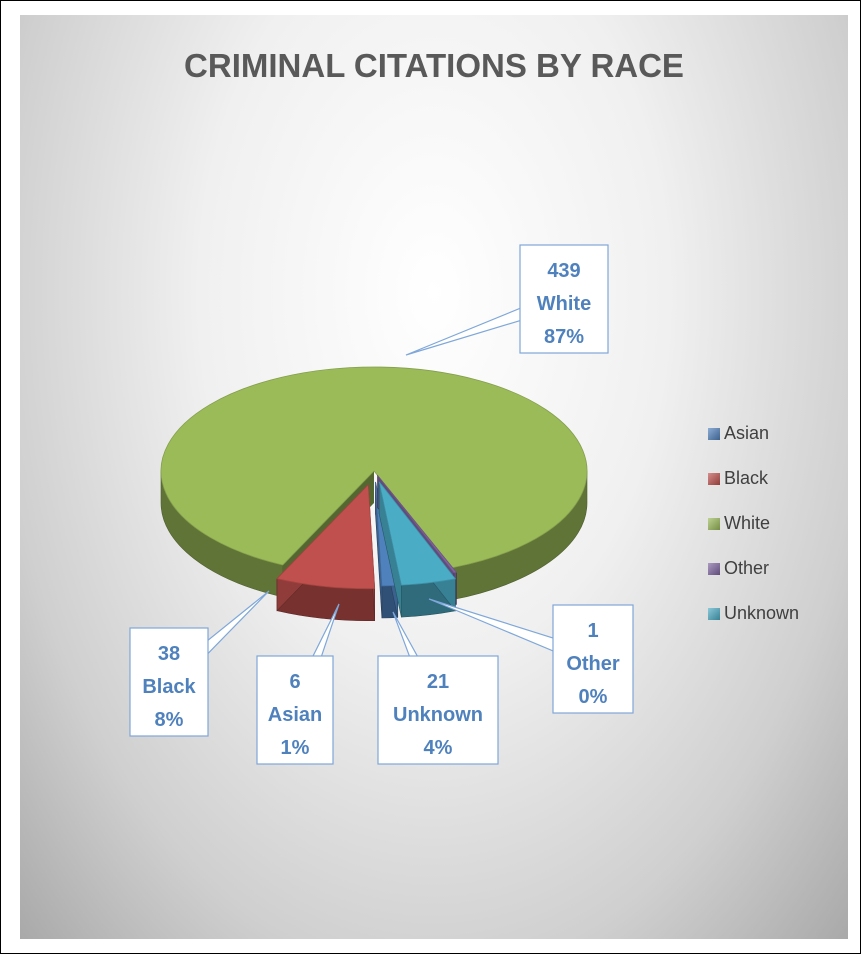 The image size is (861, 955). Describe the element at coordinates (169, 654) in the screenshot. I see `data-label-value-black: 38` at that location.